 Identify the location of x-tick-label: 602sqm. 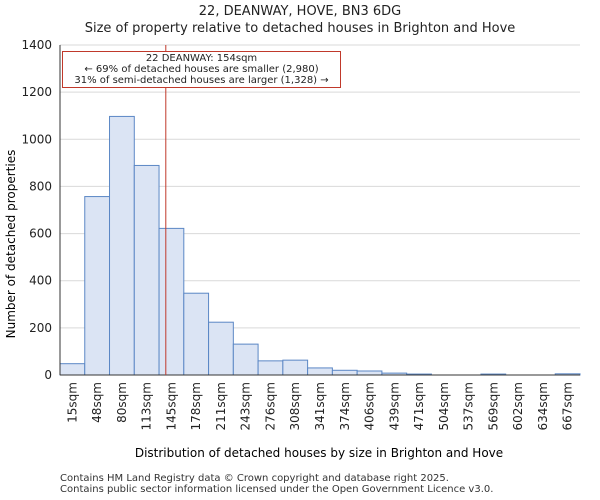
(518, 406).